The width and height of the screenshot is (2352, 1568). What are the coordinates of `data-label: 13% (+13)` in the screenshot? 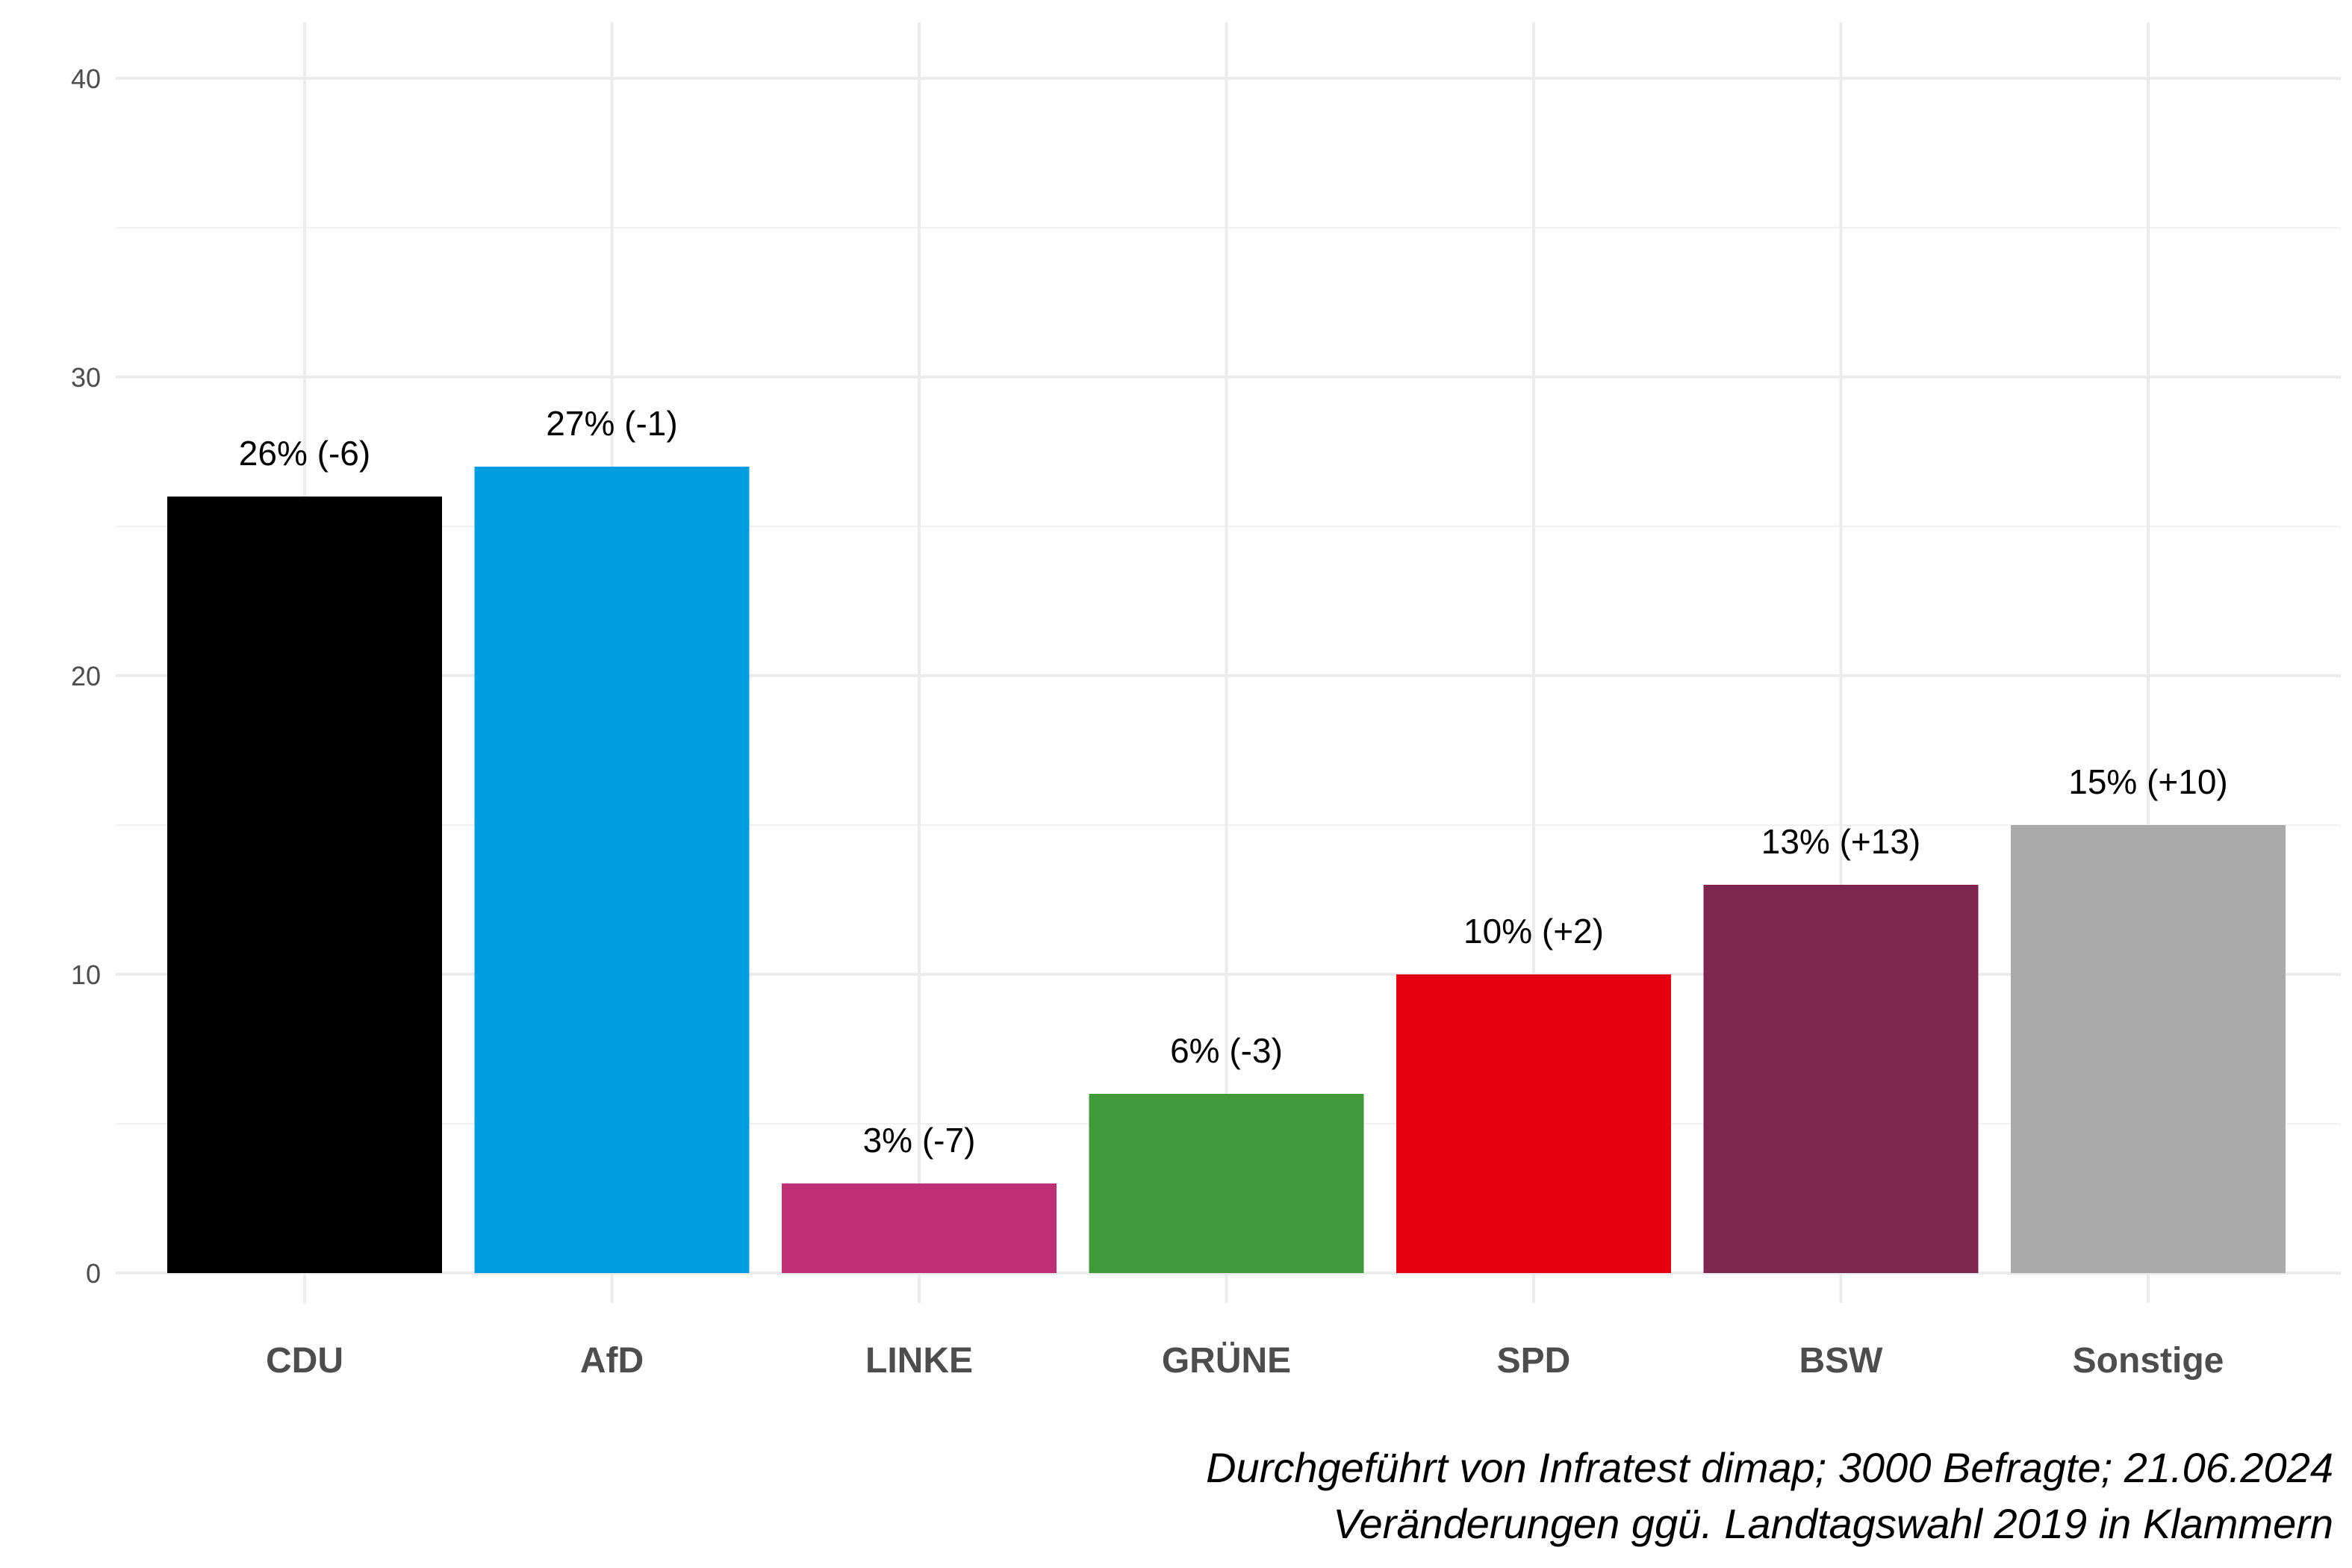 It's located at (1841, 841).